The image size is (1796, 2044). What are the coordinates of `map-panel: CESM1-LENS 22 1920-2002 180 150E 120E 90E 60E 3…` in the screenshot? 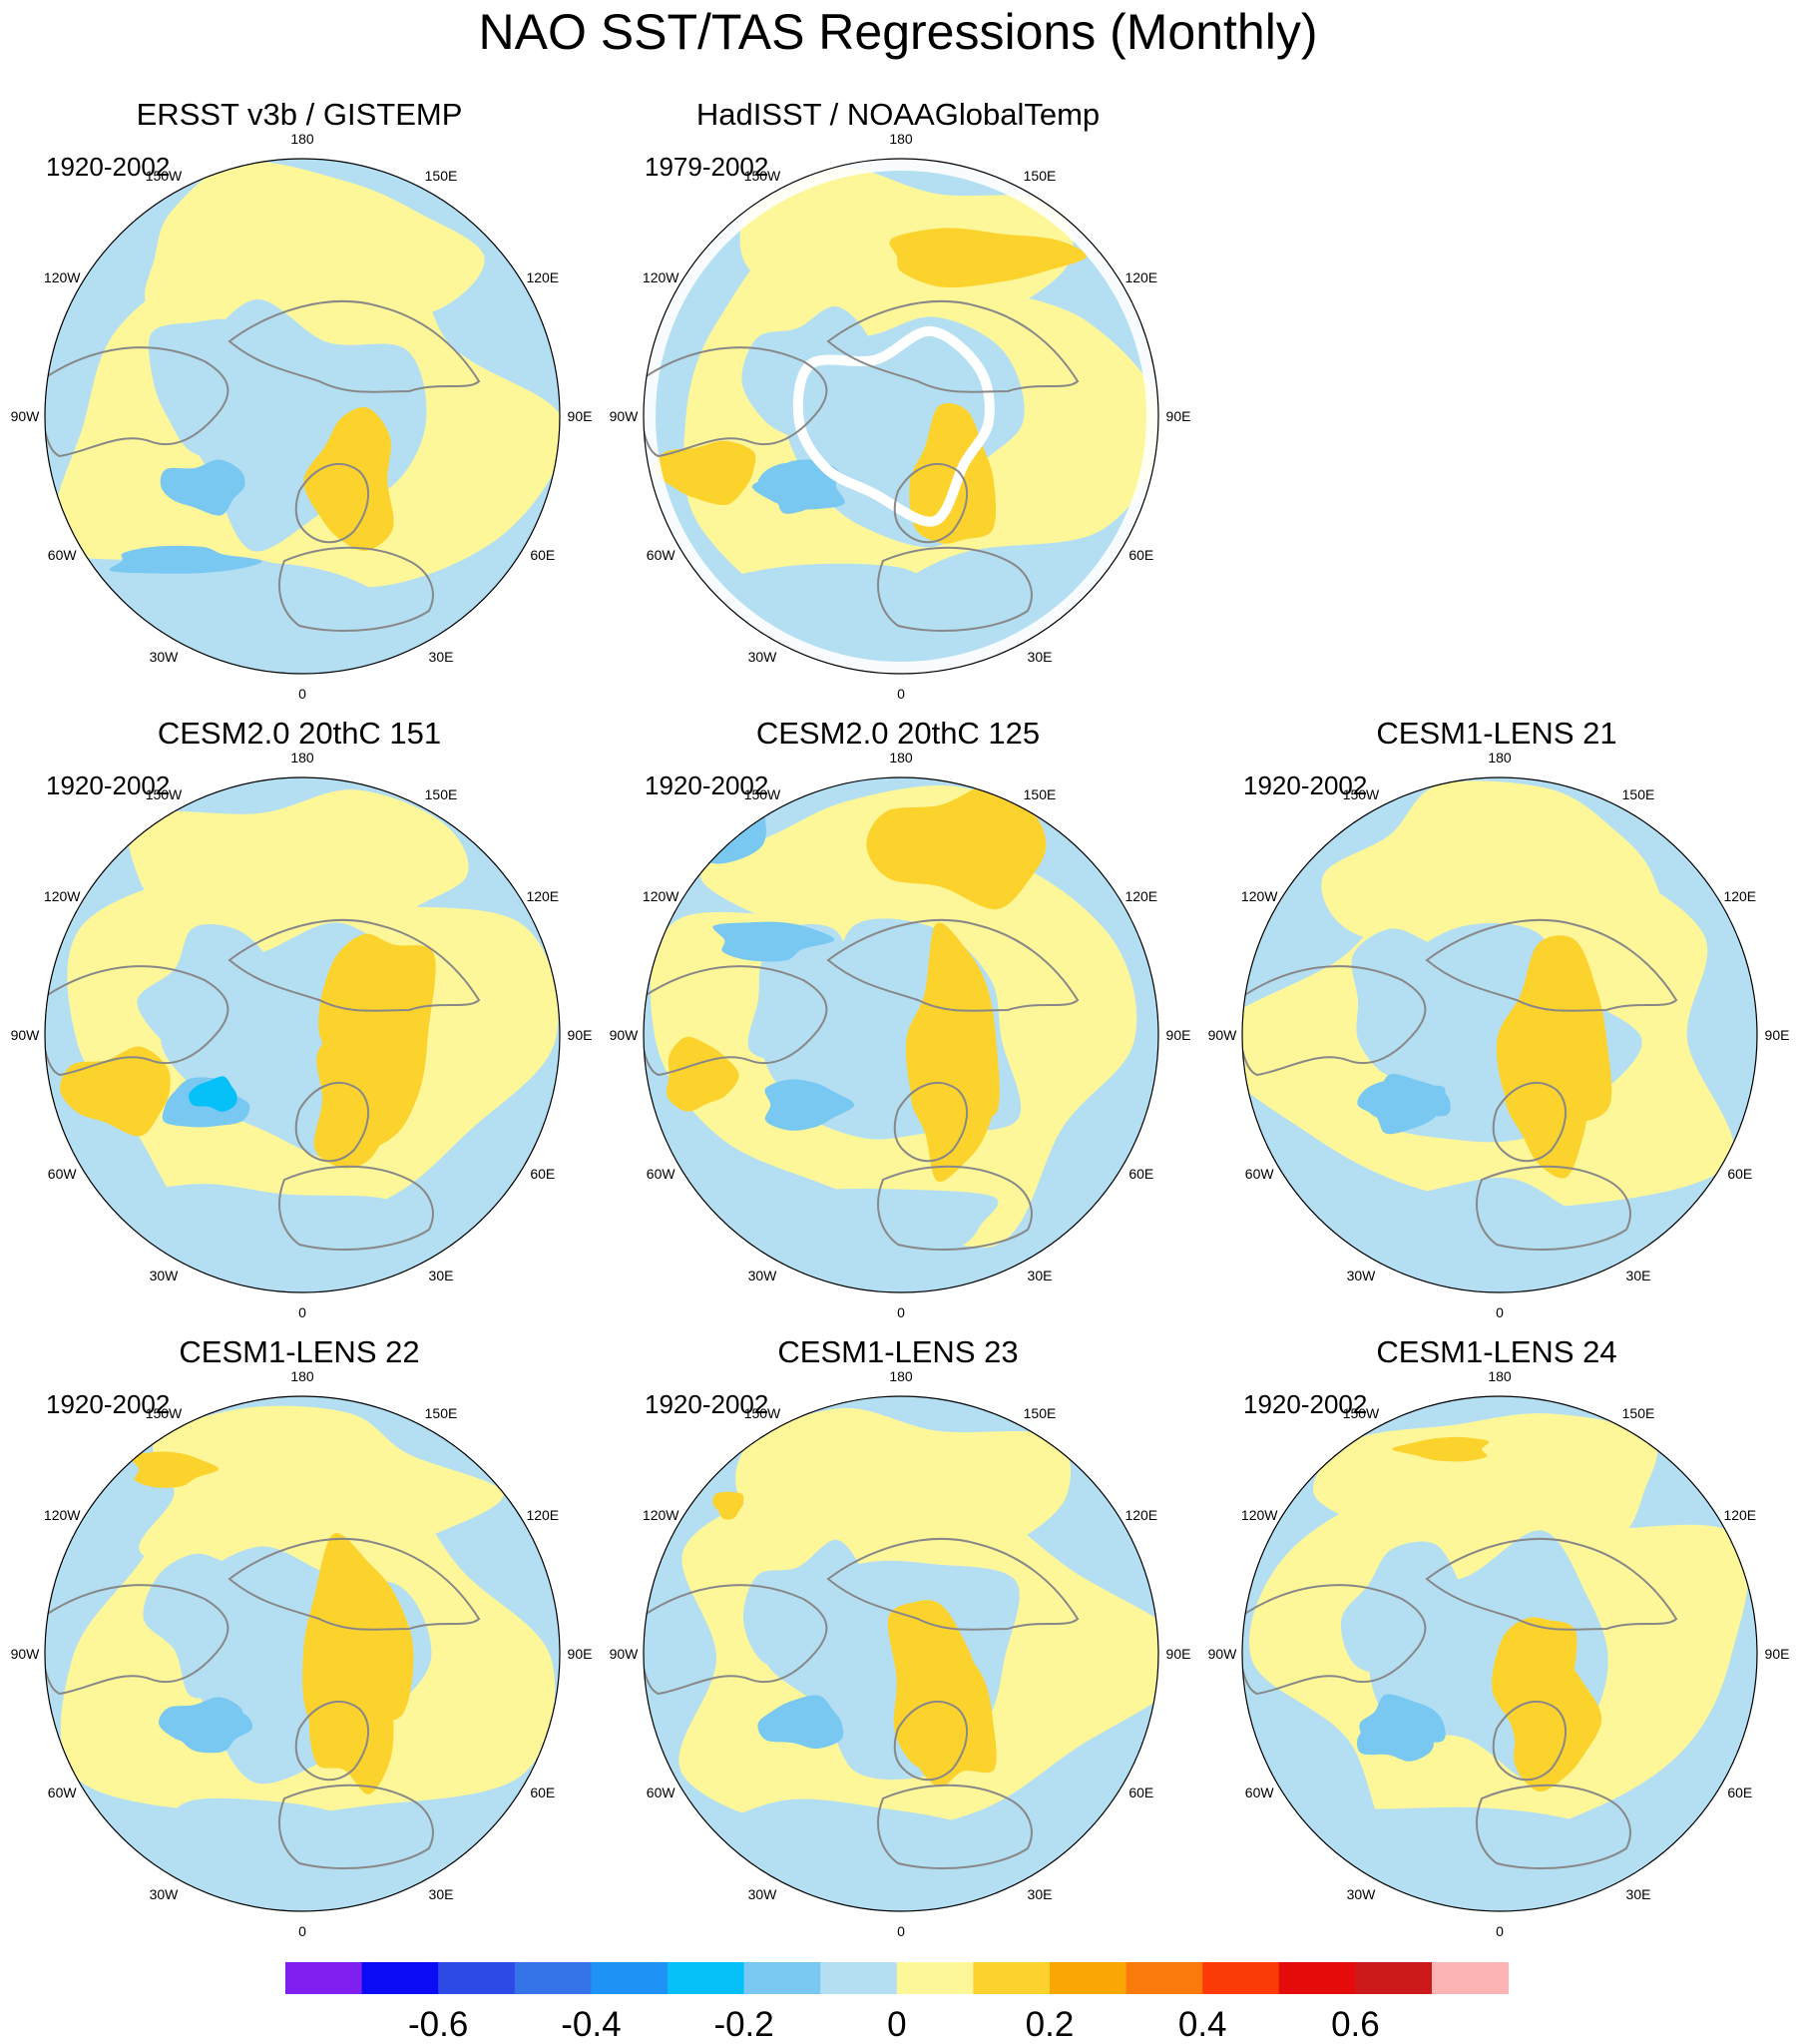 It's located at (299, 1638).